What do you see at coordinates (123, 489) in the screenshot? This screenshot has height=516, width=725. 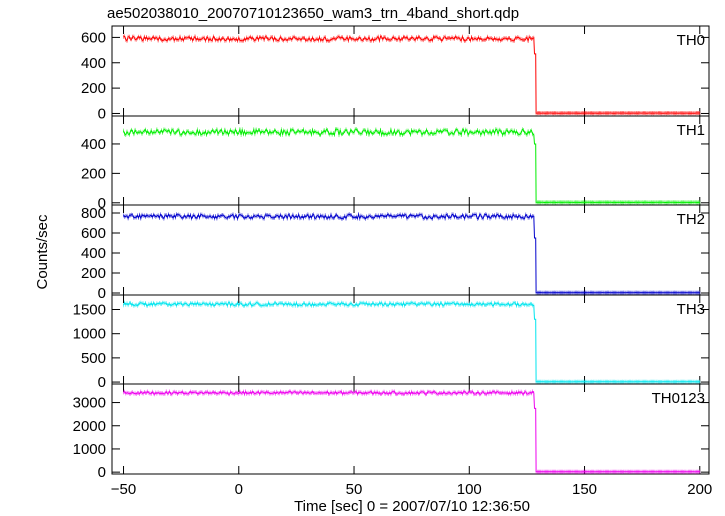 I see `x-tick-label: −50` at bounding box center [123, 489].